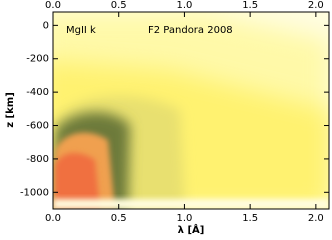 This screenshot has height=240, width=332. Describe the element at coordinates (316, 5) in the screenshot. I see `x-tick-label-top: 2.0` at that location.